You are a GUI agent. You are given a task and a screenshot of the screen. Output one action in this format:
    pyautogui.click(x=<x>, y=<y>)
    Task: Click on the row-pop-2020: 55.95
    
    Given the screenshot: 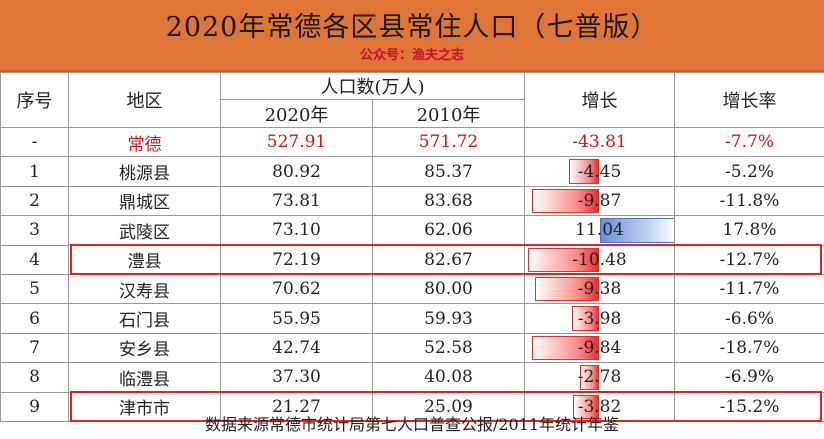 What is the action you would take?
    pyautogui.click(x=296, y=318)
    